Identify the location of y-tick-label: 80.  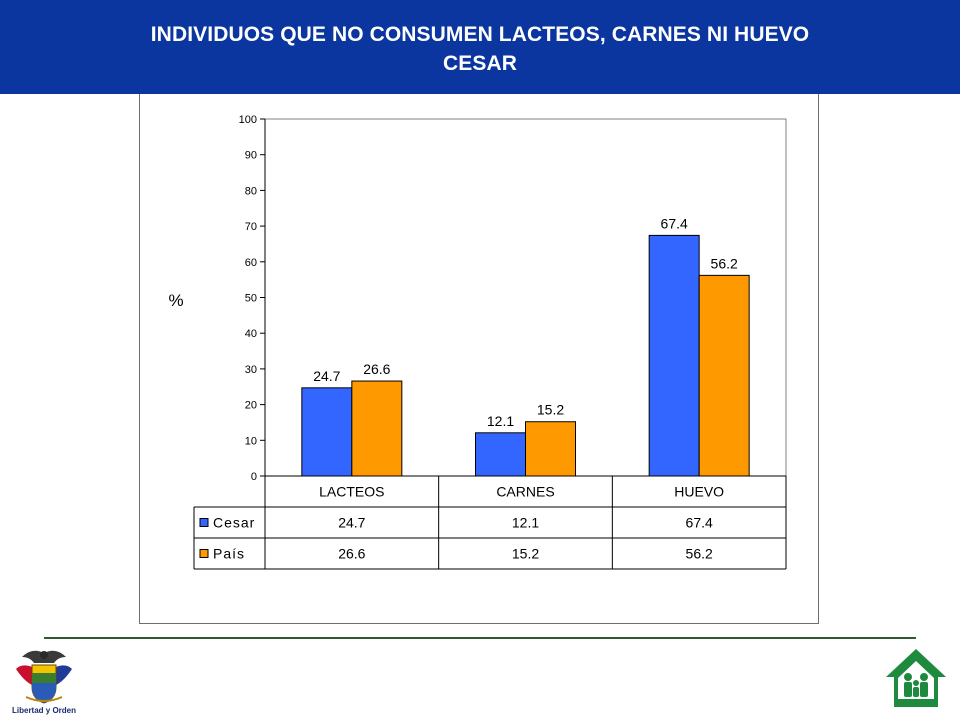
(251, 191).